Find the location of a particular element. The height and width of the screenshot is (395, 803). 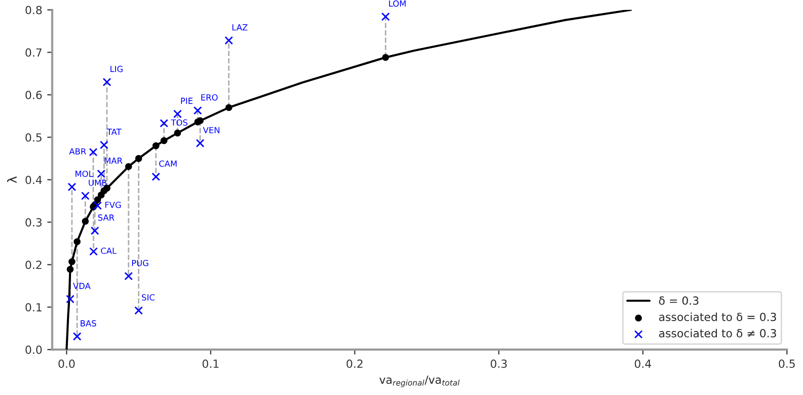

annotation: FVG is located at coordinates (113, 205).